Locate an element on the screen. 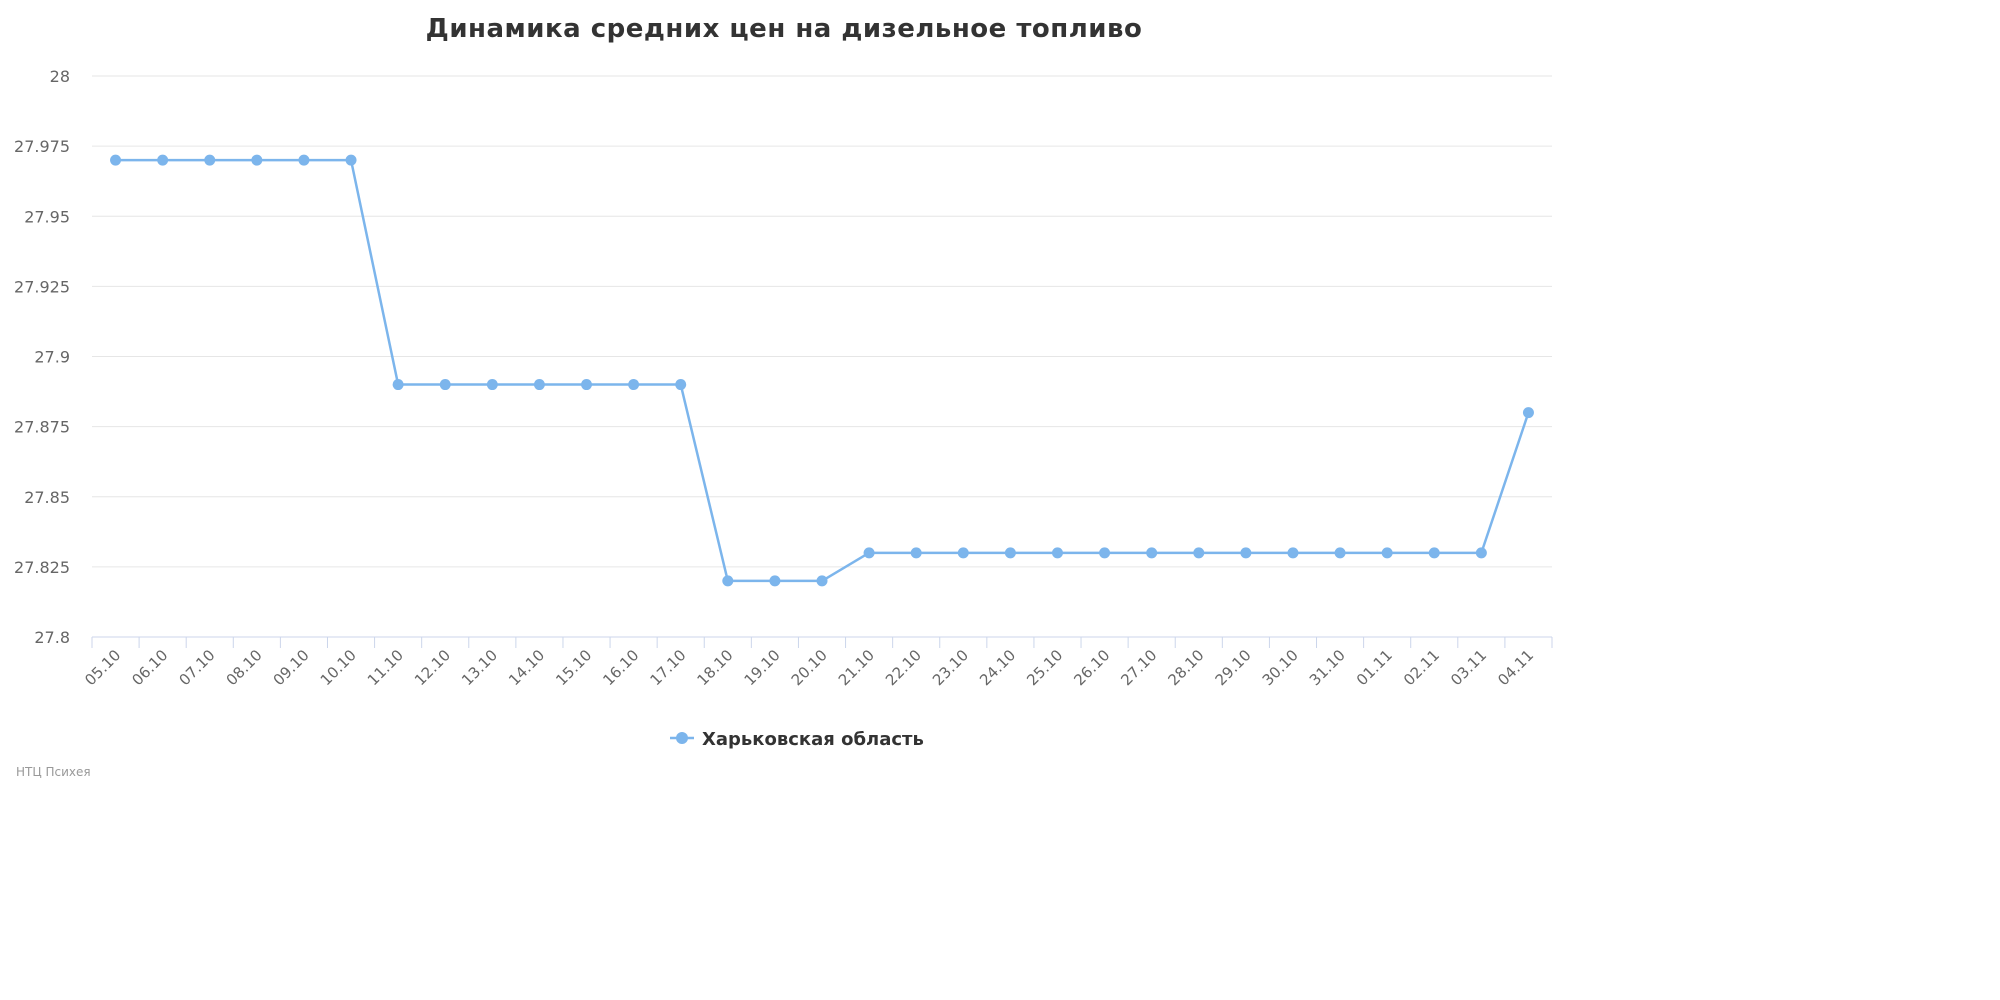 This screenshot has width=2000, height=1000. x-tick-label: 23.10 is located at coordinates (950, 667).